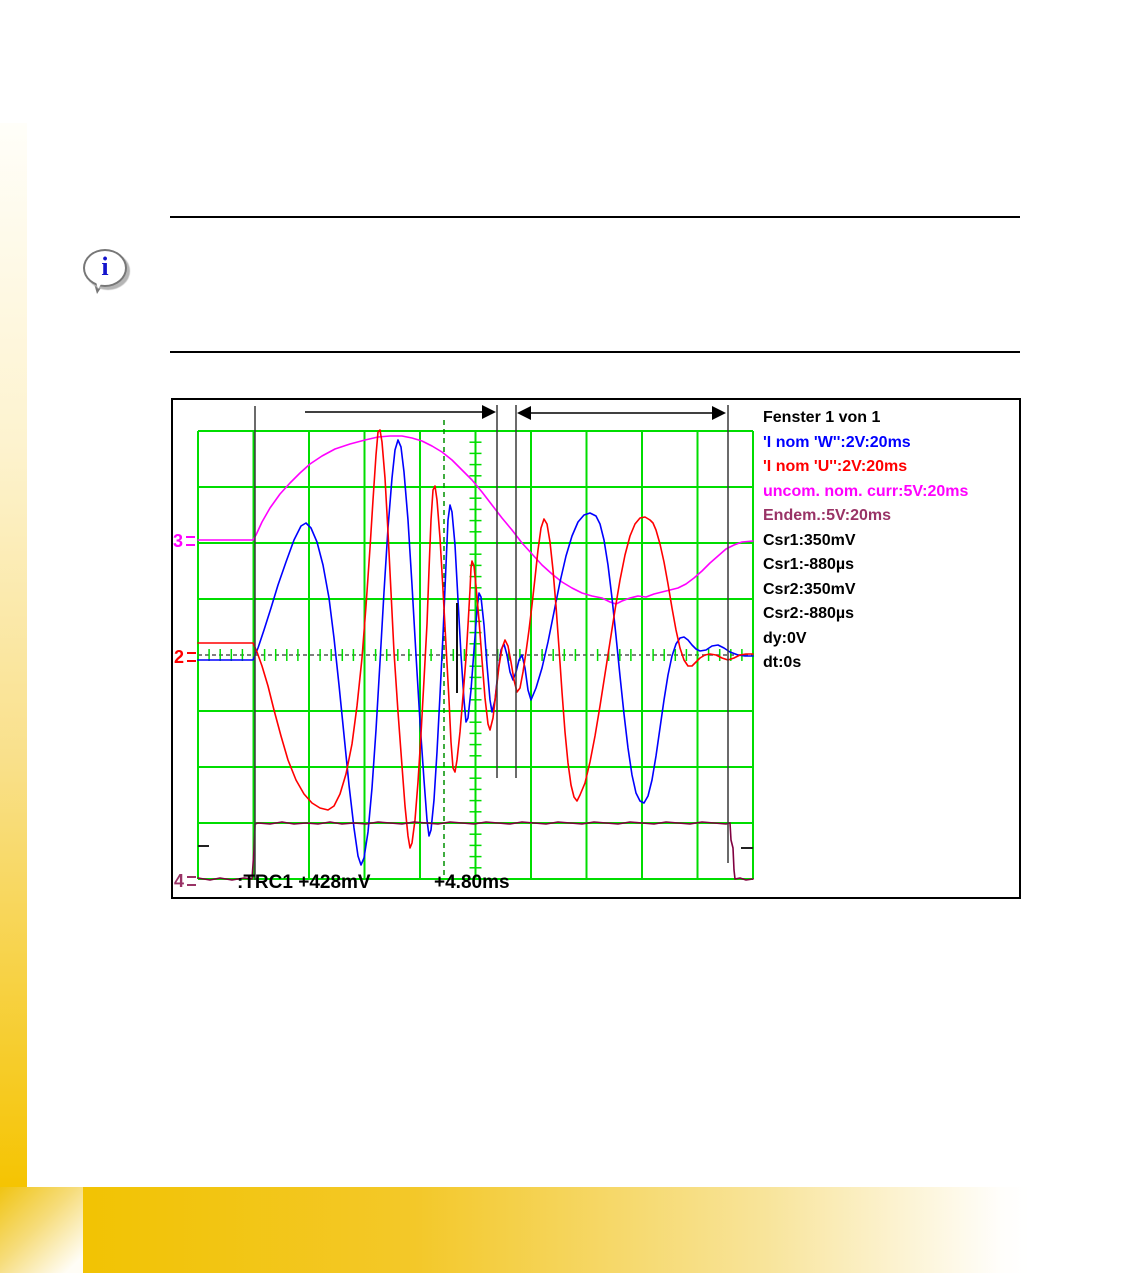 This screenshot has height=1273, width=1134. I want to click on legend-dy: dy:0V, so click(785, 638).